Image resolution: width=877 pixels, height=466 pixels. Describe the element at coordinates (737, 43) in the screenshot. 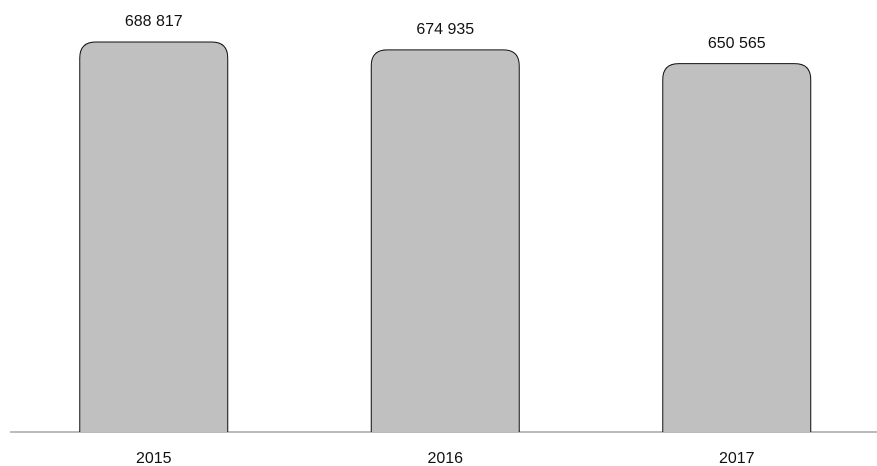

I see `value-label: 650 565` at that location.